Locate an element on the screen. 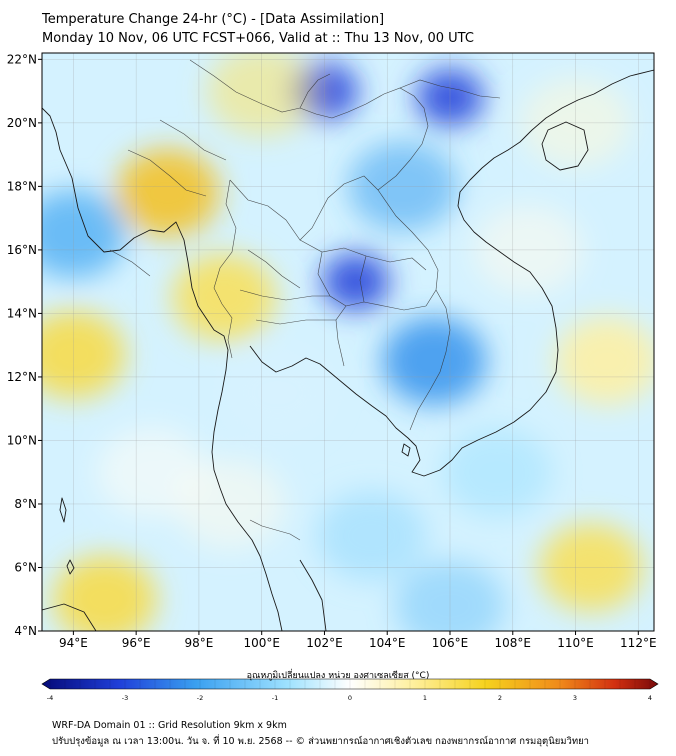 Image resolution: width=676 pixels, height=756 pixels. coastline-phu-quoc is located at coordinates (406, 450).